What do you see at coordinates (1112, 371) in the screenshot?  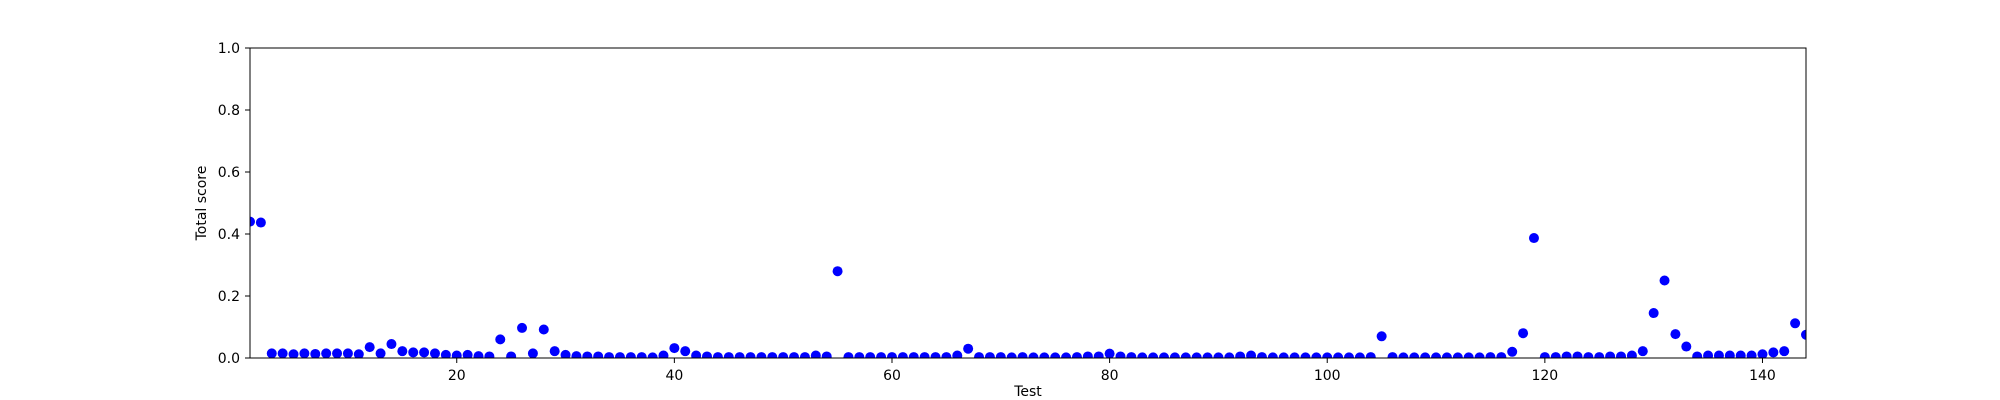 I see `x-axis-ticks: 20 40 60 80 100 120 140` at bounding box center [1112, 371].